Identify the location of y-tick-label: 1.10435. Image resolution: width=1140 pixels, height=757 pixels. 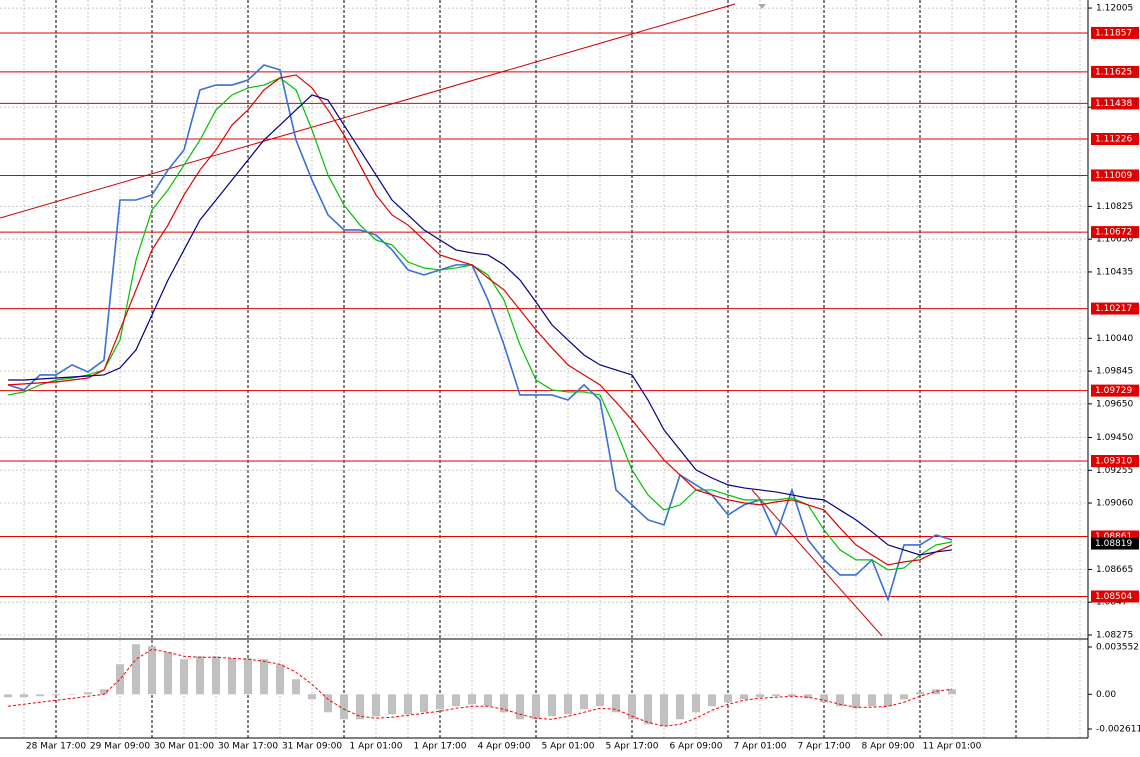
(1114, 272).